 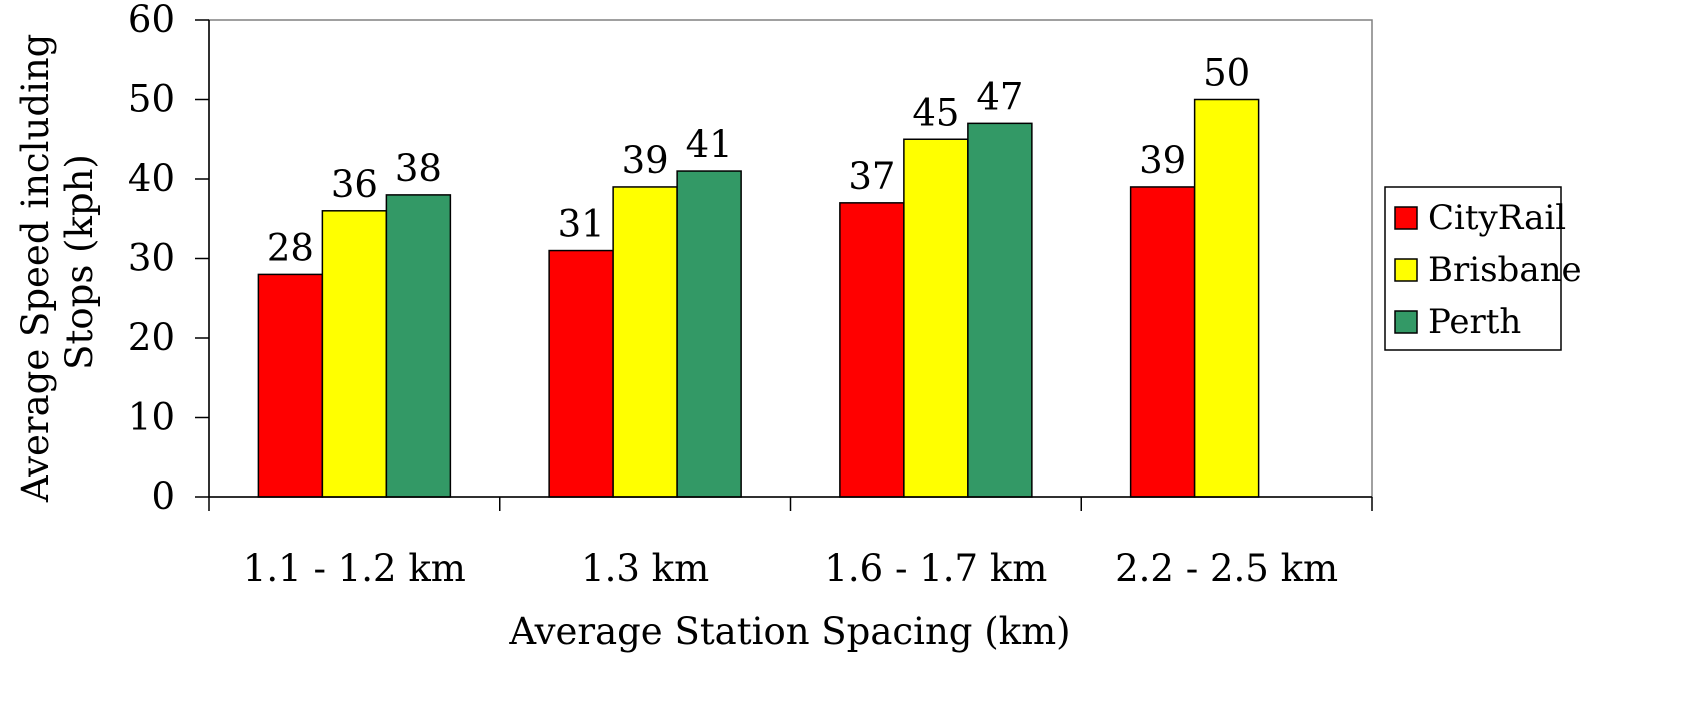 What do you see at coordinates (709, 144) in the screenshot?
I see `data-label-perth: 41` at bounding box center [709, 144].